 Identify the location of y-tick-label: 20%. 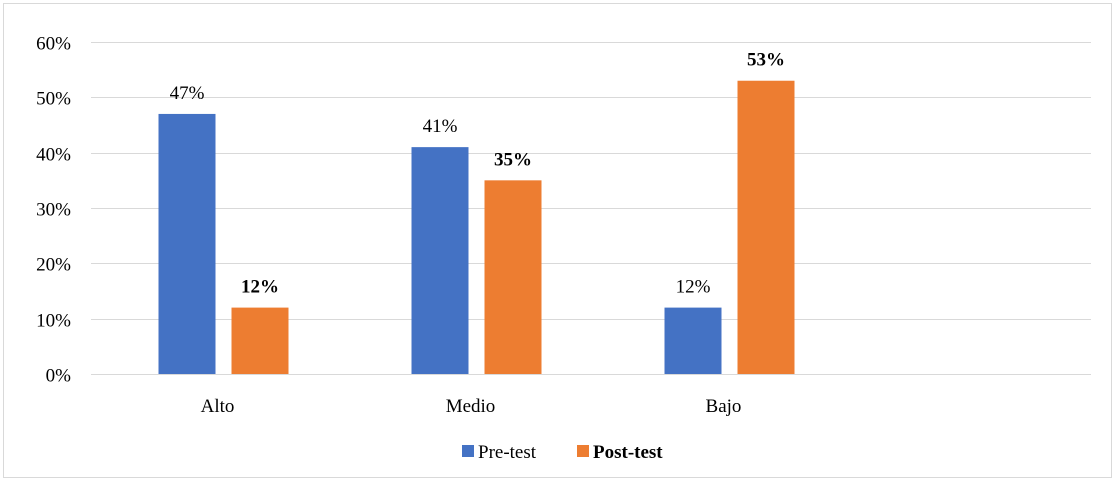
(53, 265).